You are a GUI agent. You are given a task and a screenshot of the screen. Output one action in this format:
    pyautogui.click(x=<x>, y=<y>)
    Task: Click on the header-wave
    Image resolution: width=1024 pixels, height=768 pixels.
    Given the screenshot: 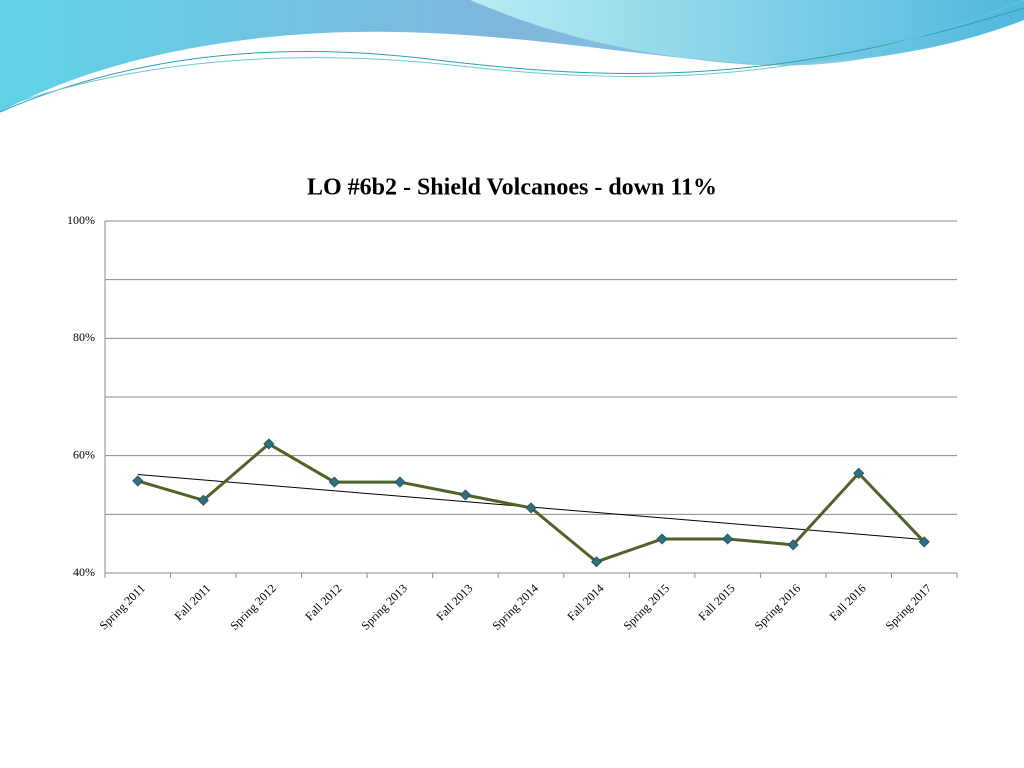 What is the action you would take?
    pyautogui.click(x=512, y=56)
    